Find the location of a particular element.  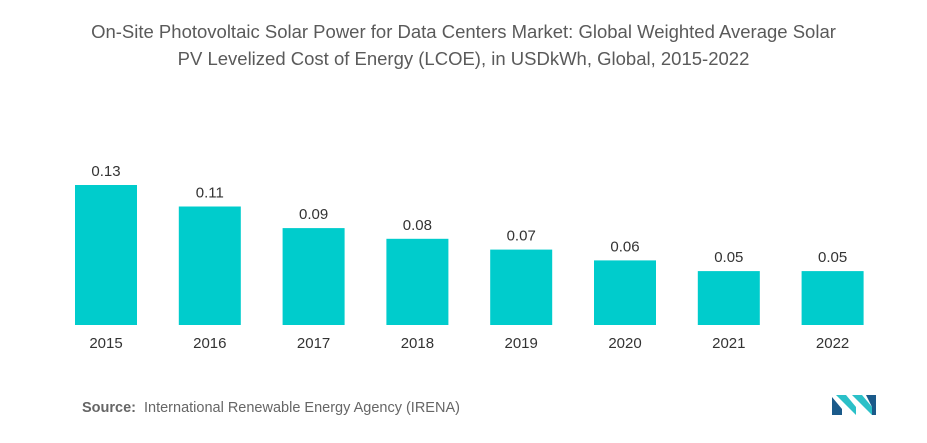

bar-2015 is located at coordinates (106, 255).